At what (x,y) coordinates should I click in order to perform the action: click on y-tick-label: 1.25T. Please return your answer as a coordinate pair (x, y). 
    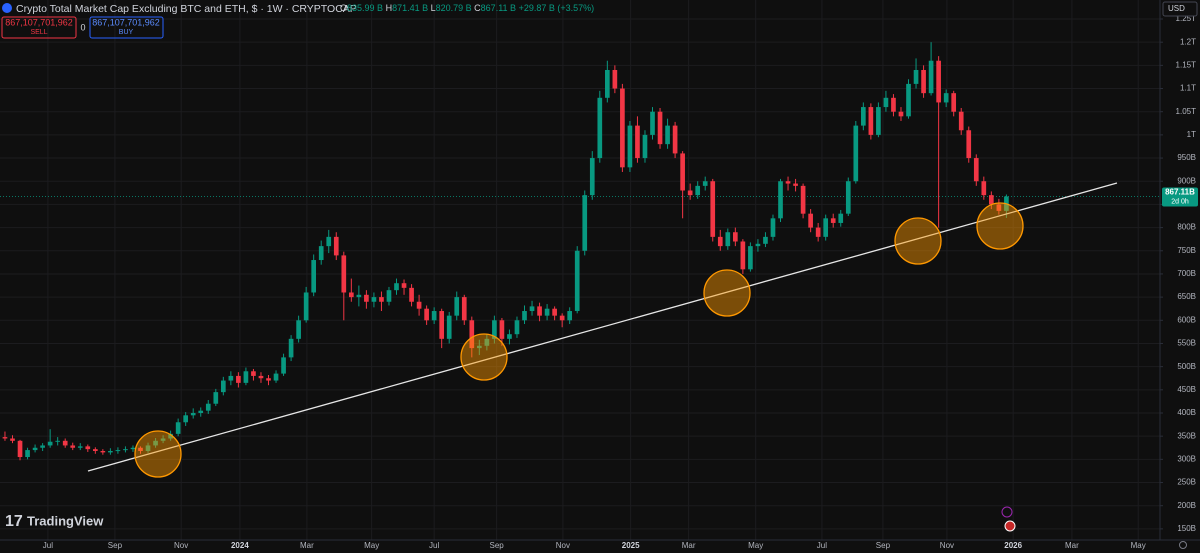
    Looking at the image, I should click on (1186, 18).